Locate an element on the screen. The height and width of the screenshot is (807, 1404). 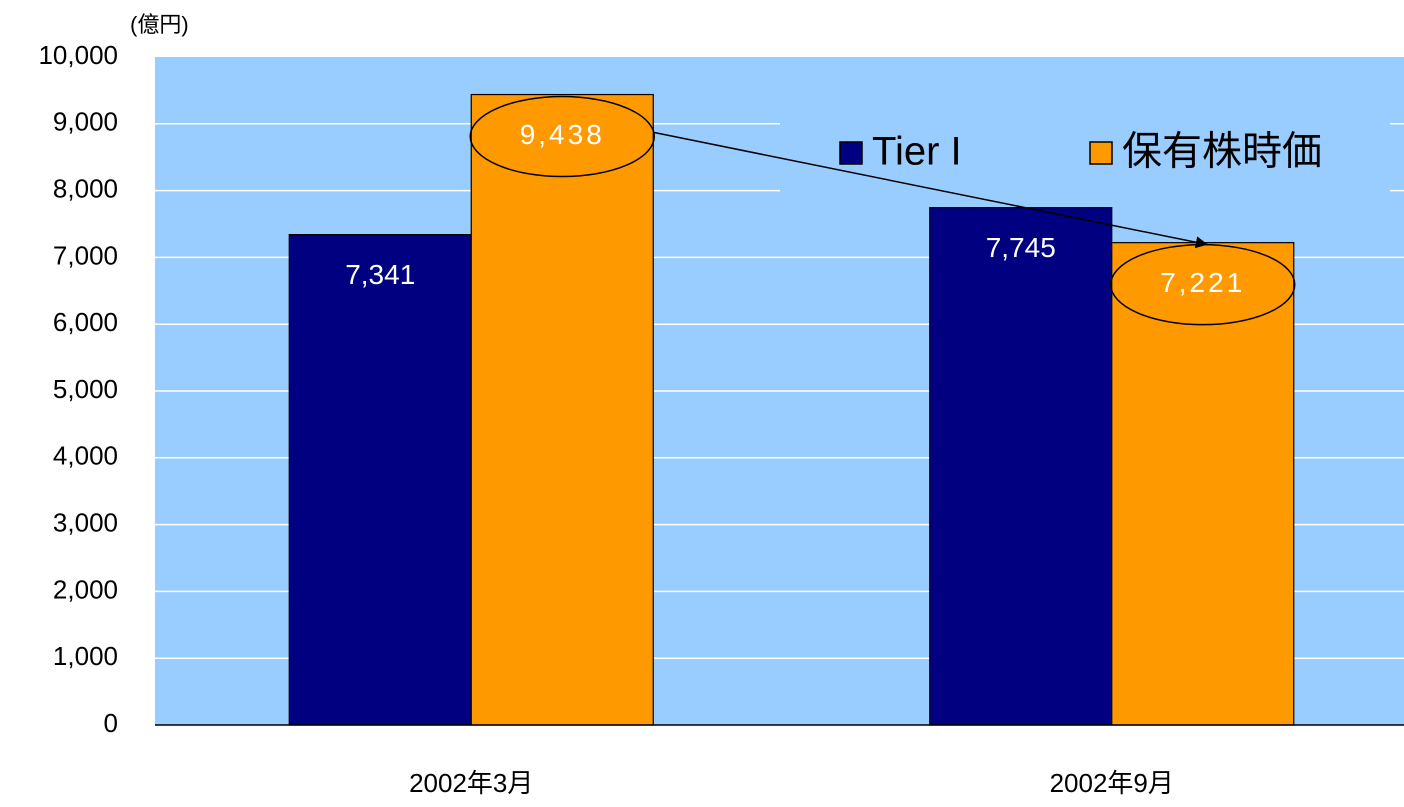
data-label: 9,438 is located at coordinates (562, 134).